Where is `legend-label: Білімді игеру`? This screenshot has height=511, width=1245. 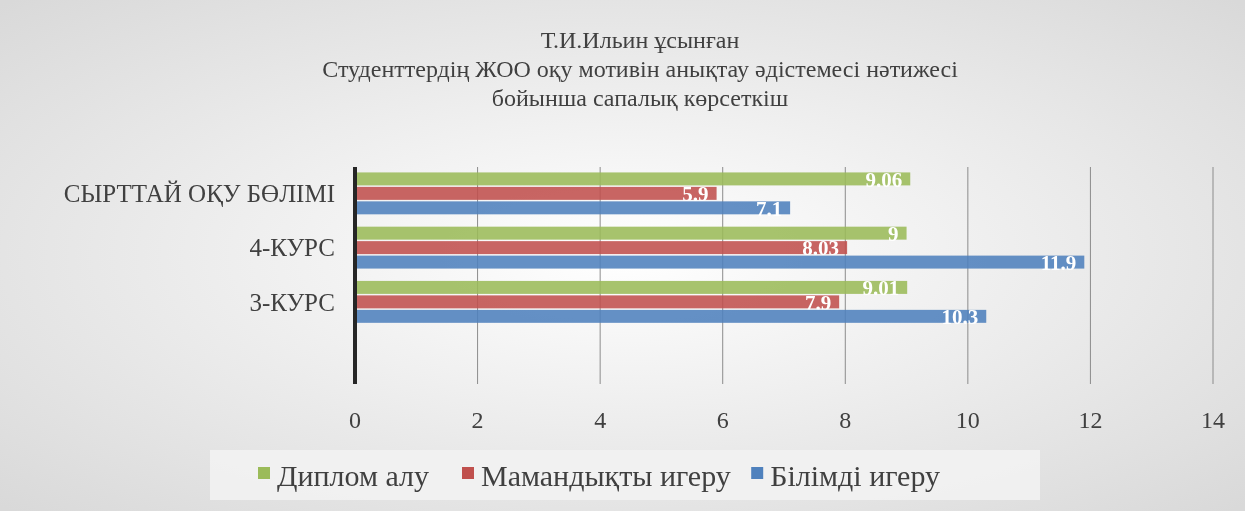 legend-label: Білімді игеру is located at coordinates (855, 475).